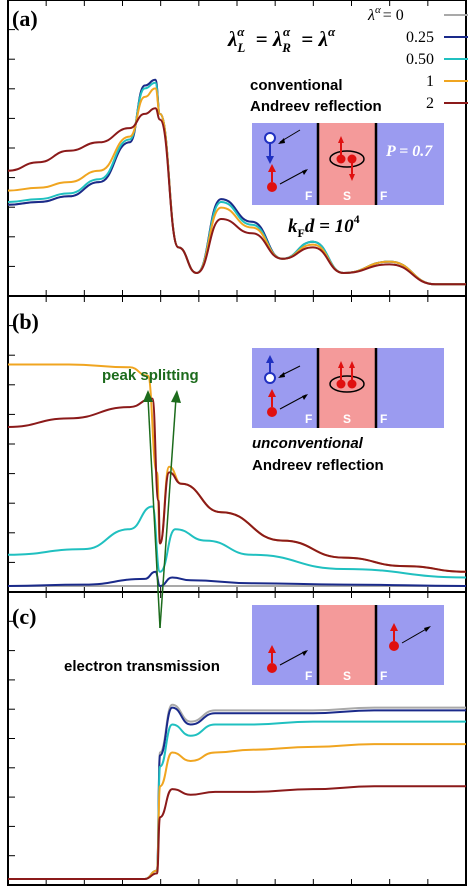 This screenshot has width=474, height=887. What do you see at coordinates (420, 37) in the screenshot?
I see `legend-item-0.25: 0.25` at bounding box center [420, 37].